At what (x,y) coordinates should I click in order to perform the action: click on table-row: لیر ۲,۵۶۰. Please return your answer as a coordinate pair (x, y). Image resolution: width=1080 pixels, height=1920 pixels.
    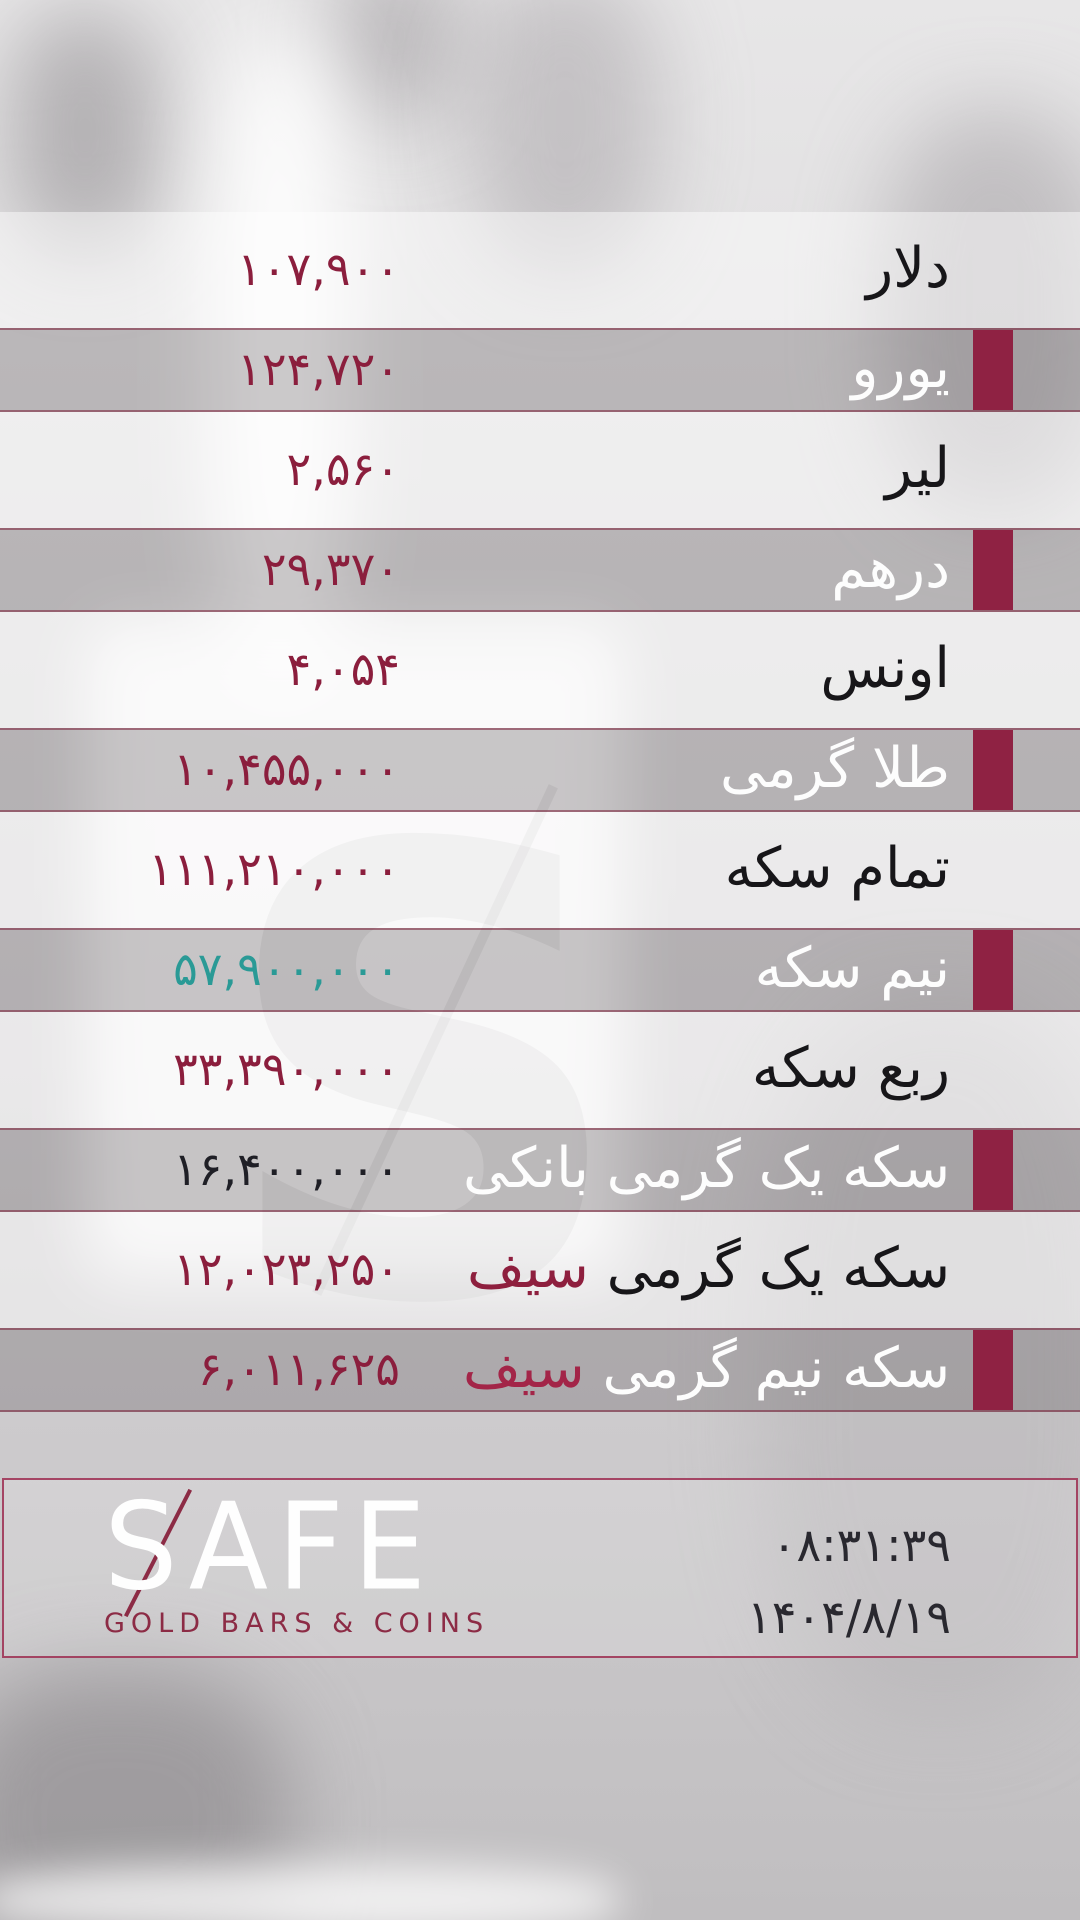
    Looking at the image, I should click on (540, 470).